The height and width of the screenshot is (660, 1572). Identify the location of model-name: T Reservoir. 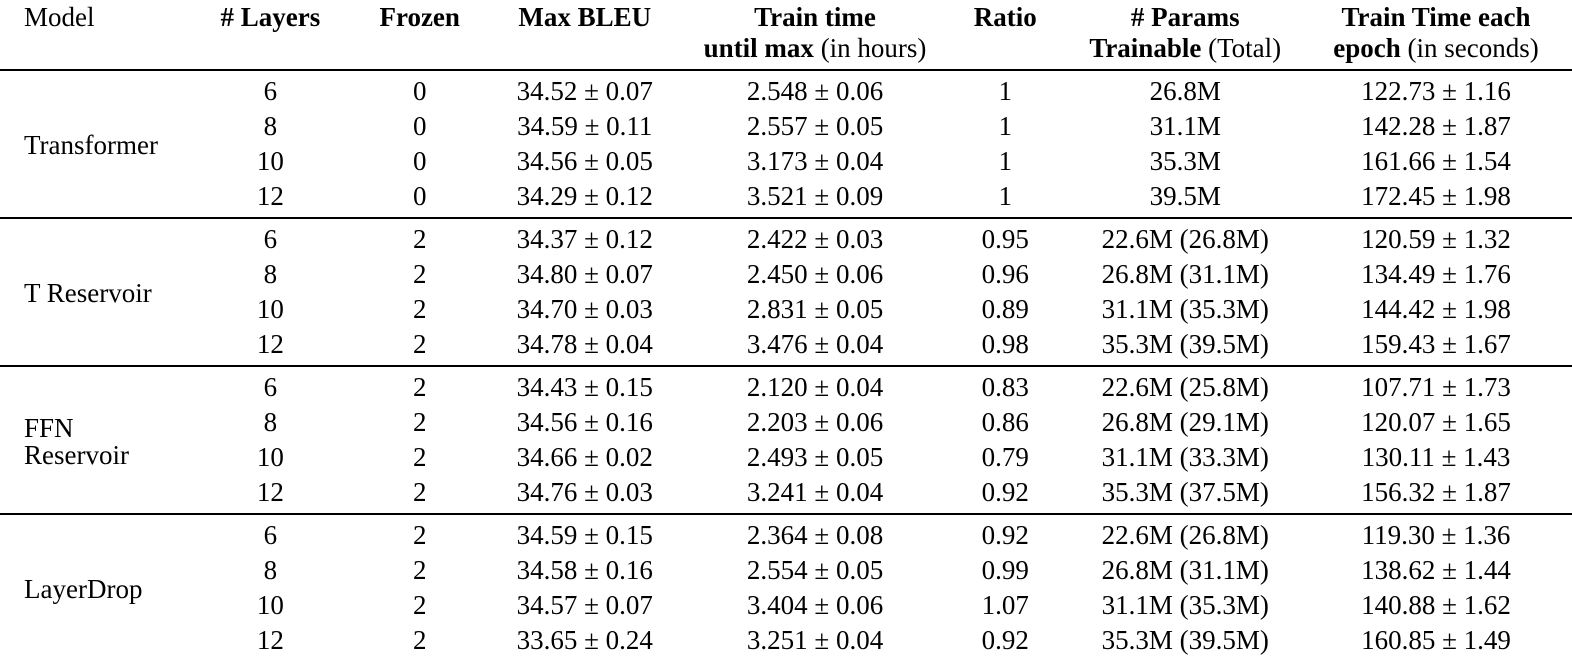
(88, 293).